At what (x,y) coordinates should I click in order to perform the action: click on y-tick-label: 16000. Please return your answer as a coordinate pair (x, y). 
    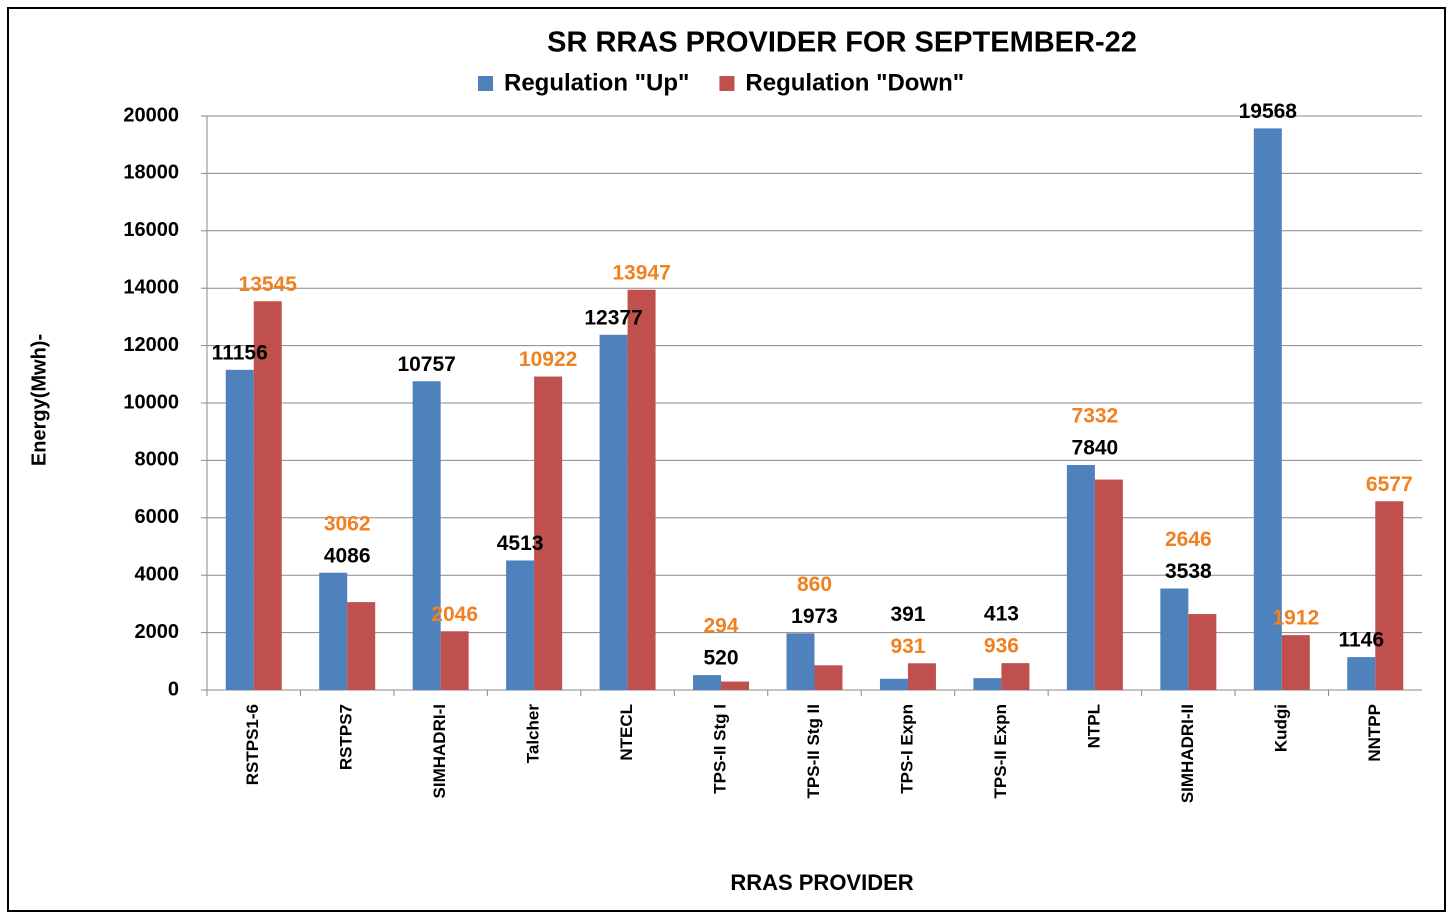
    Looking at the image, I should click on (151, 230).